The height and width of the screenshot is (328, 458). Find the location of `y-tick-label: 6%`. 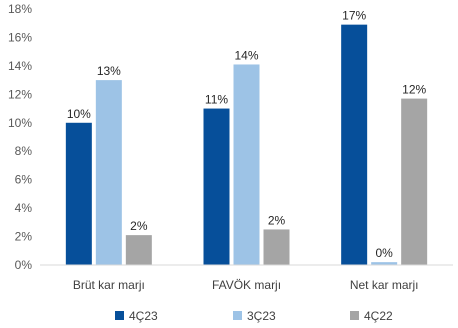

y-tick-label: 6% is located at coordinates (24, 180).